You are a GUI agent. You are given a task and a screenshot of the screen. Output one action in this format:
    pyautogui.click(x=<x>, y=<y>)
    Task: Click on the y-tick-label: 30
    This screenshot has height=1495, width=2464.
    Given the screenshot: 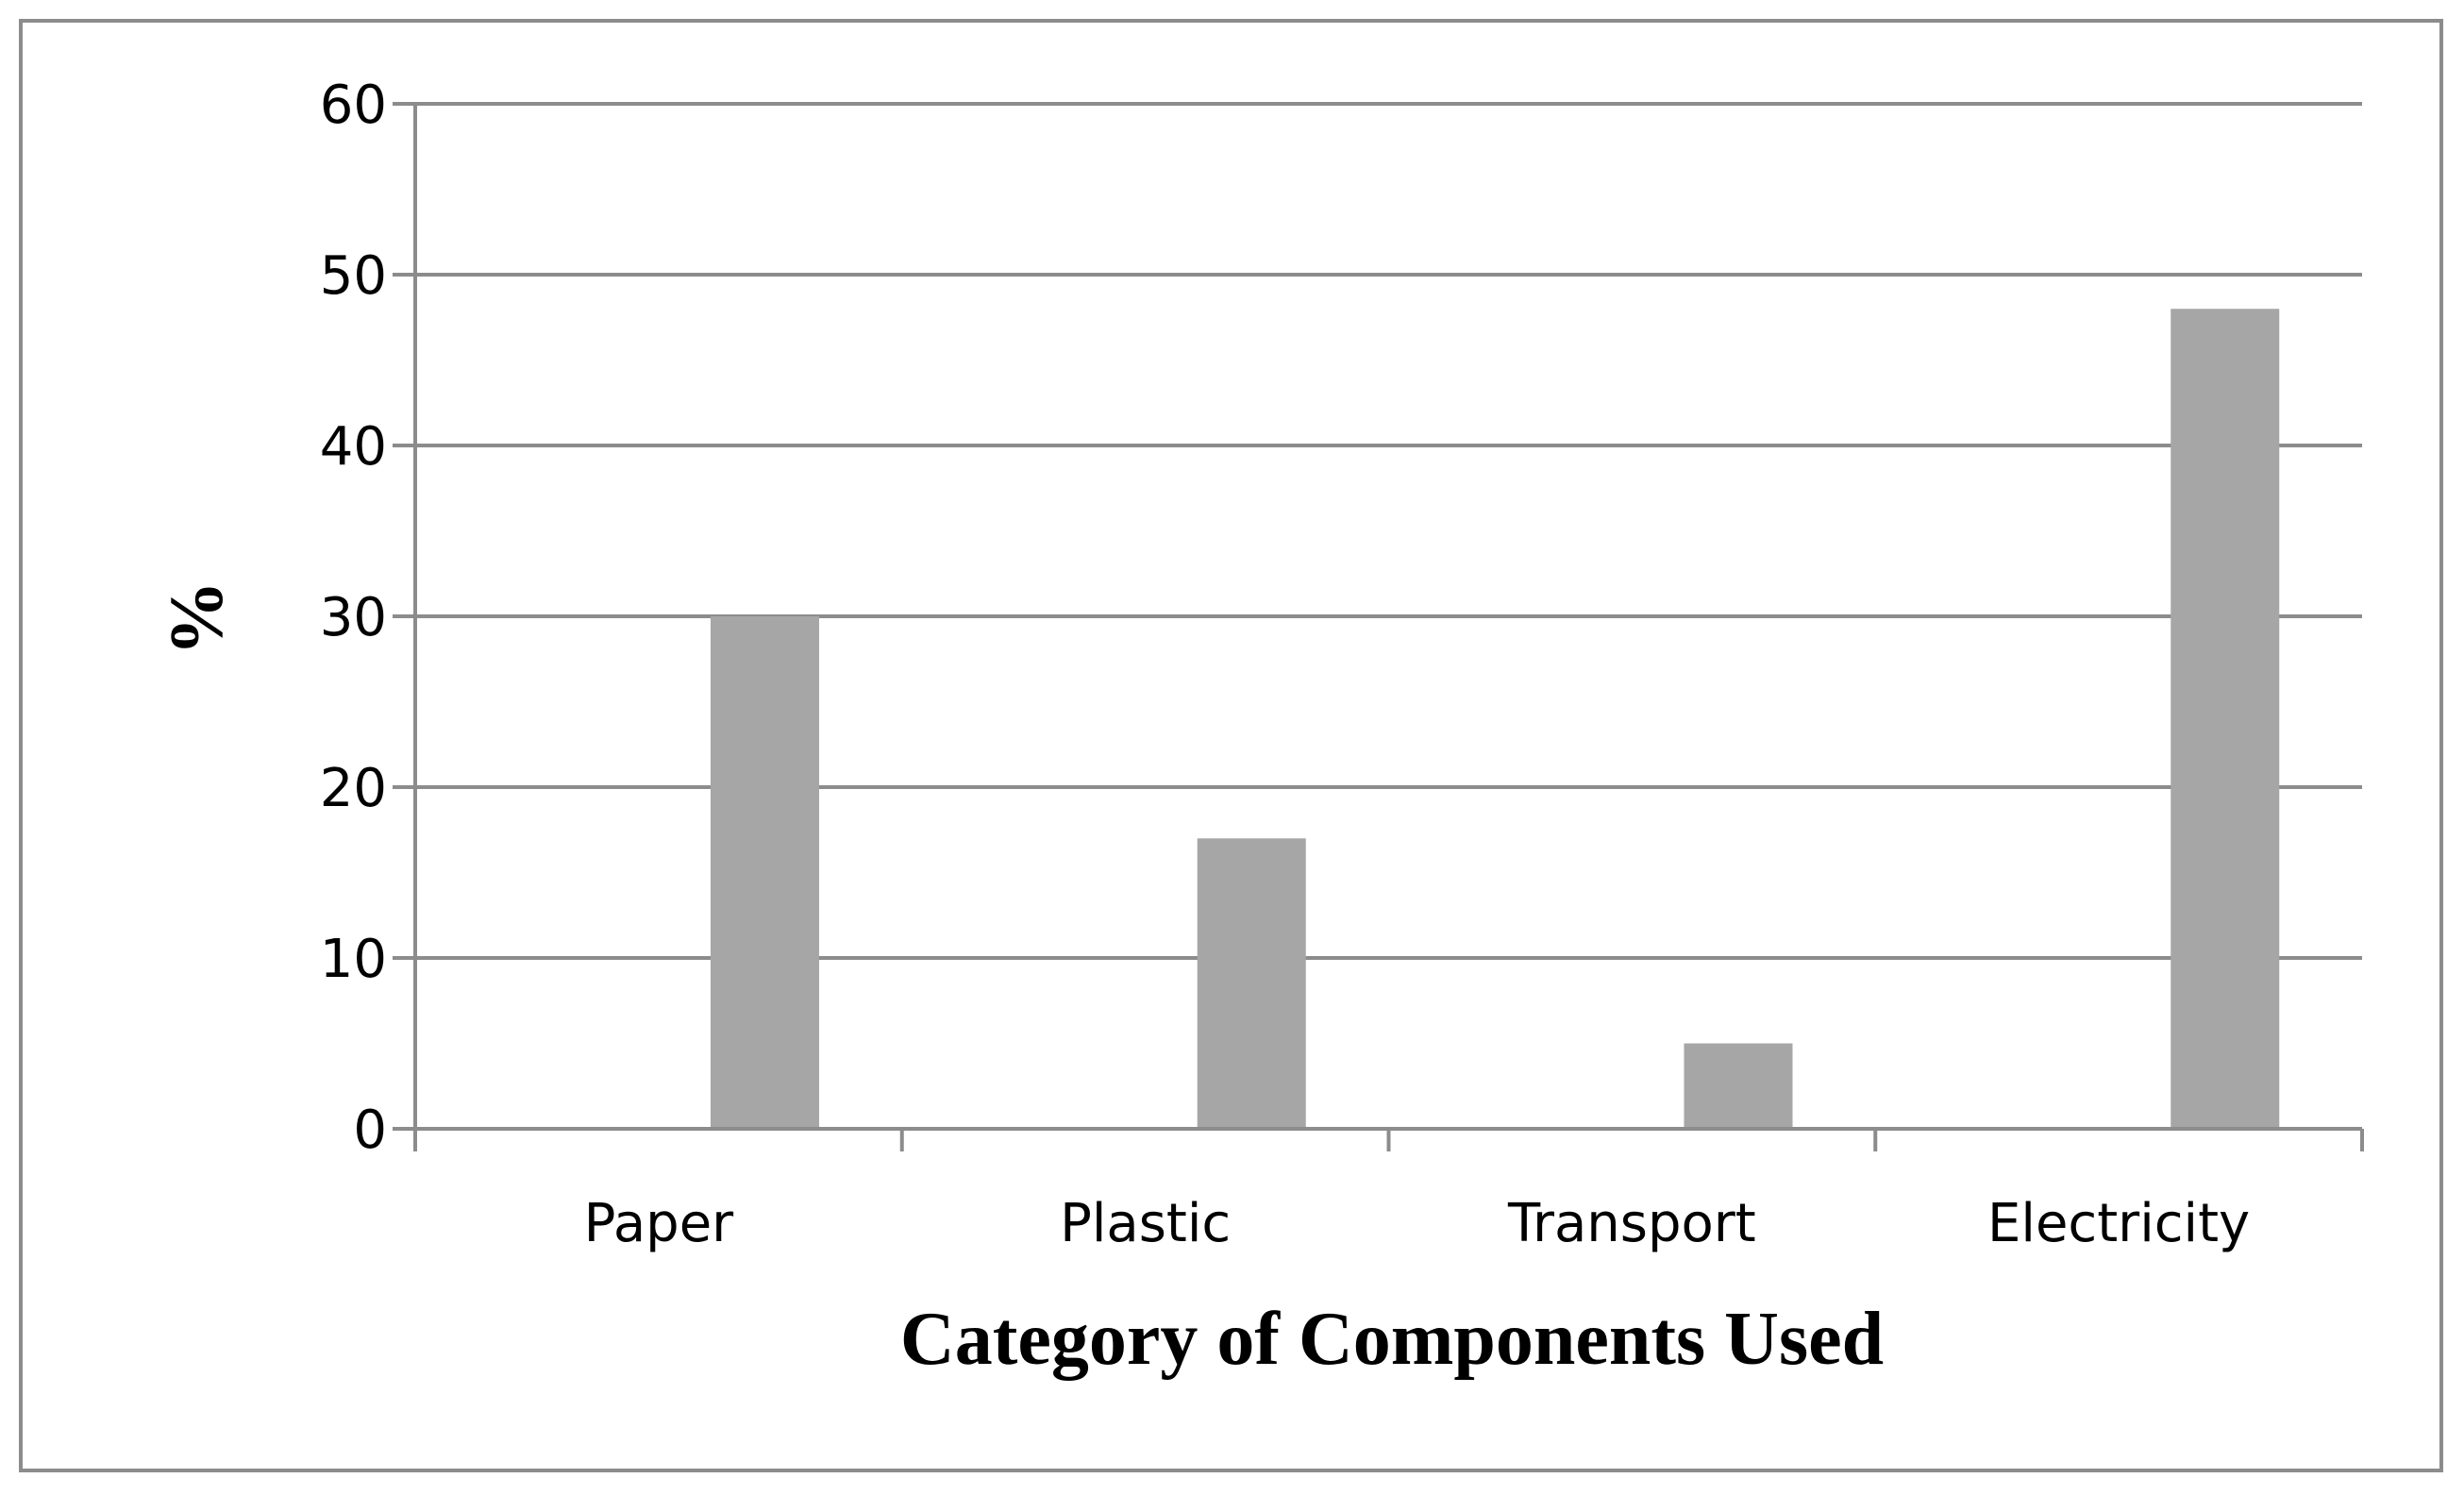 What is the action you would take?
    pyautogui.click(x=353, y=617)
    